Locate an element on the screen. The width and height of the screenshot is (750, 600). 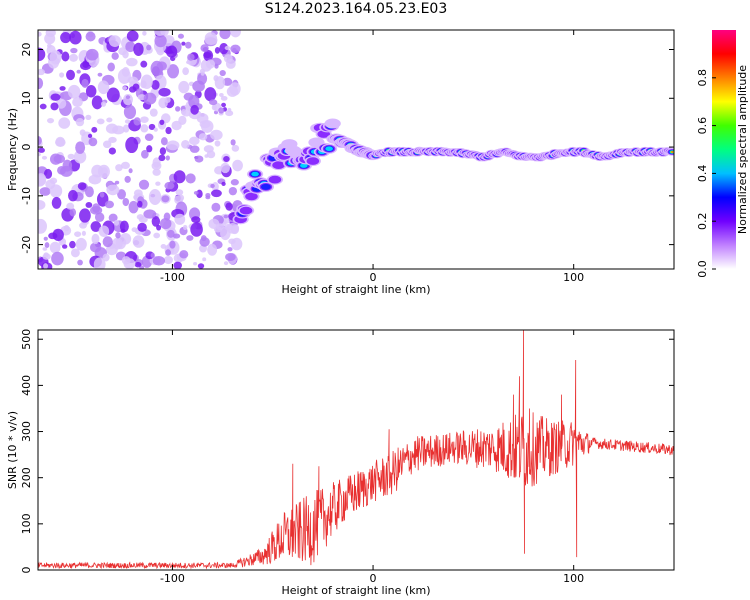
snr-ytick-label: 500 is located at coordinates (26, 339).